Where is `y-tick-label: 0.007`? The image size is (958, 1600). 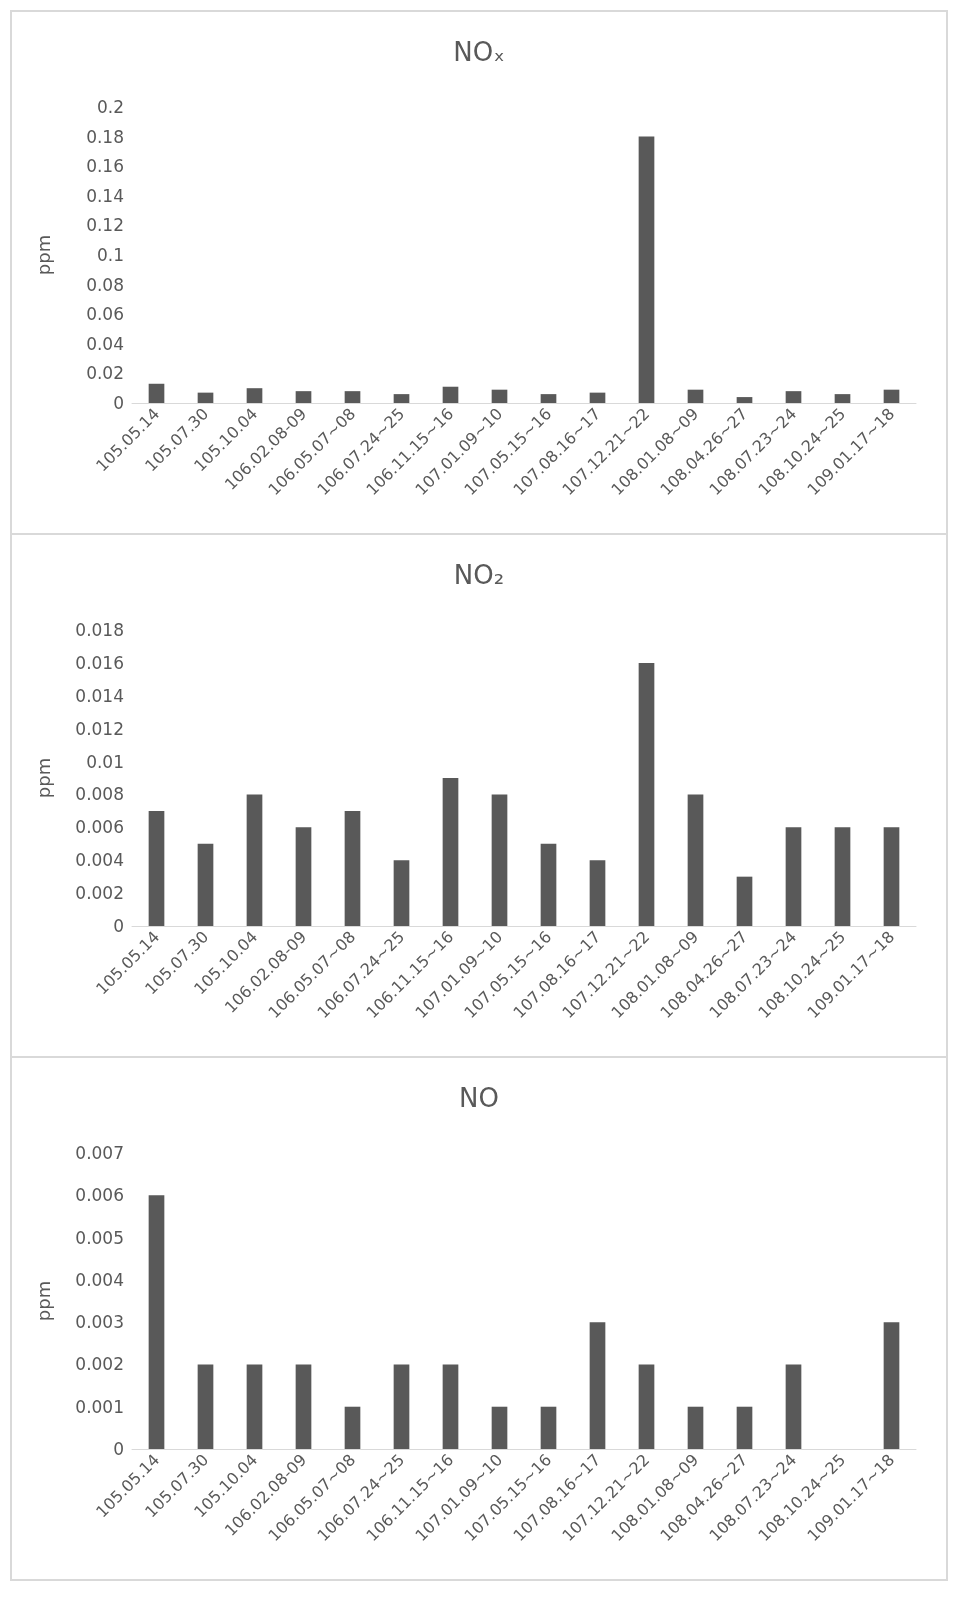
y-tick-label: 0.007 is located at coordinates (99, 1153).